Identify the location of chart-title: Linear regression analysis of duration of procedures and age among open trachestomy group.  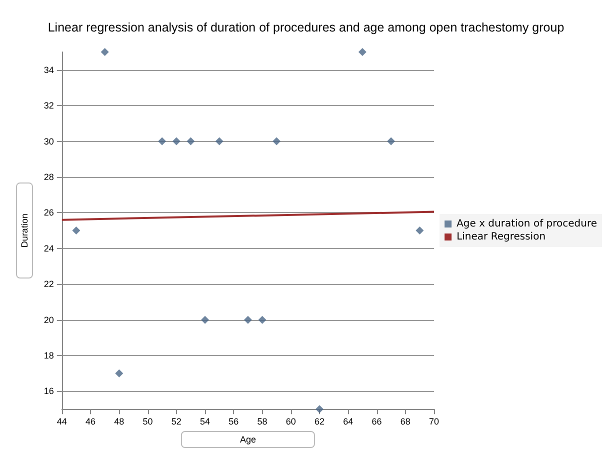
(306, 27).